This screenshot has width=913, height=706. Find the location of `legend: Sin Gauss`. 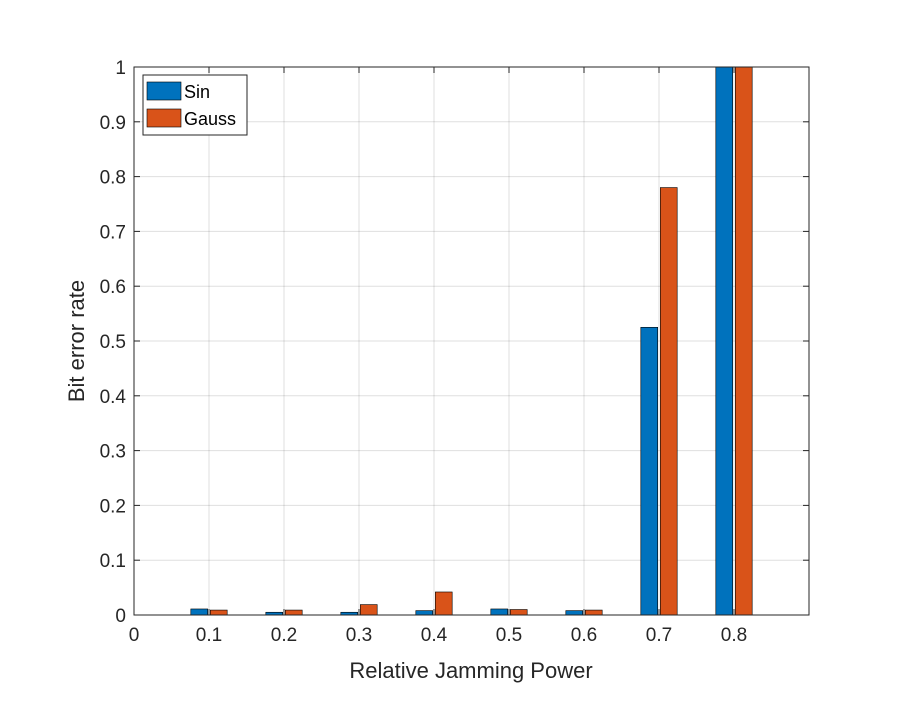

legend: Sin Gauss is located at coordinates (195, 105).